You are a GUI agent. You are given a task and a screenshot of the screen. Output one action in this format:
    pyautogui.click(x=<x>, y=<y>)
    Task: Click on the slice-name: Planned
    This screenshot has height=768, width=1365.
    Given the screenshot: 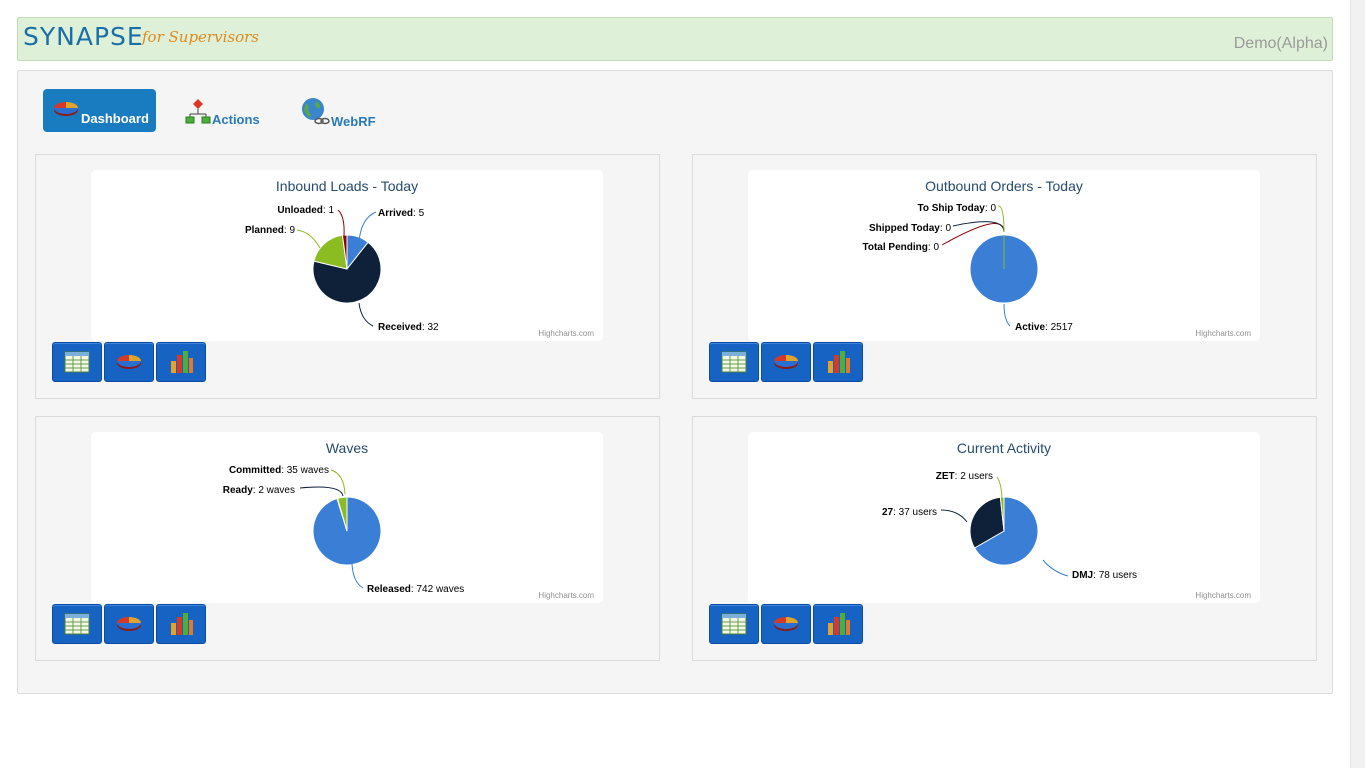 What is the action you would take?
    pyautogui.click(x=264, y=230)
    